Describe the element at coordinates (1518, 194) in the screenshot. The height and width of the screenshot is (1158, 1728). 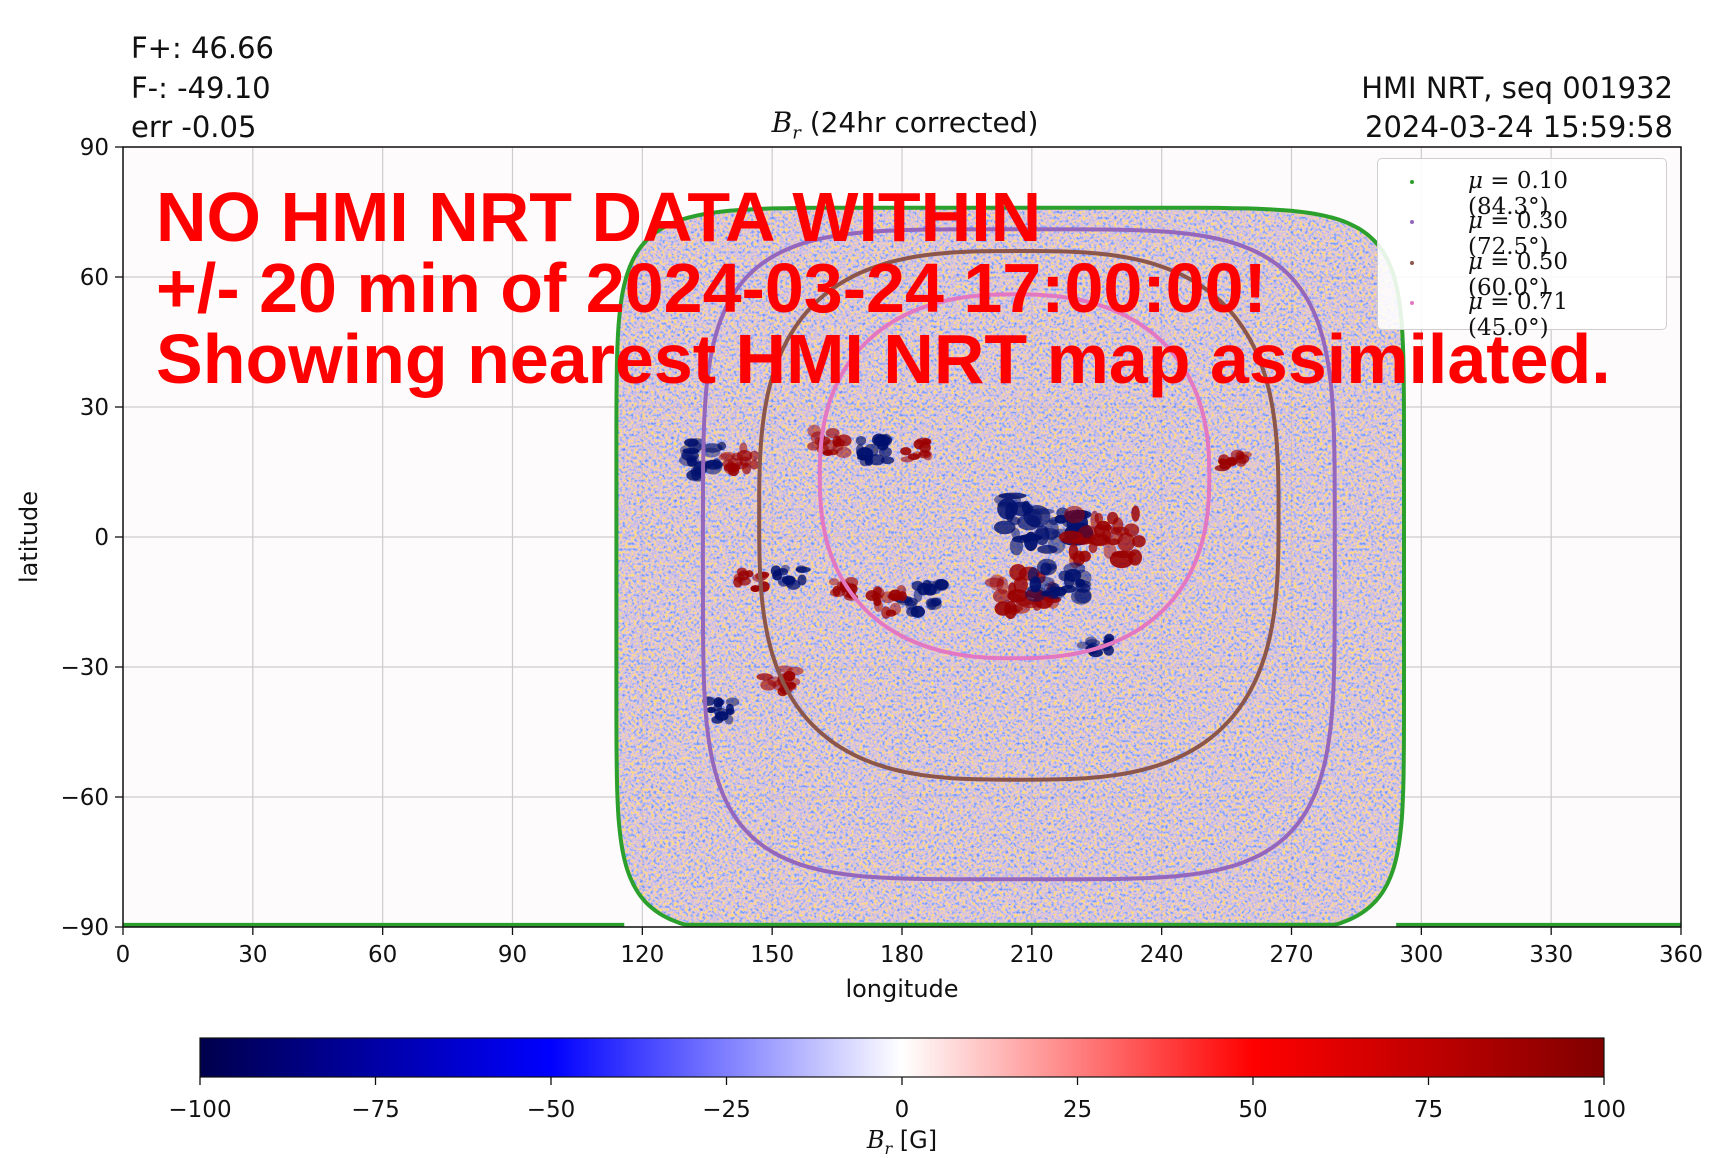
I see `legend-value: = 0.10 (84.3°)` at that location.